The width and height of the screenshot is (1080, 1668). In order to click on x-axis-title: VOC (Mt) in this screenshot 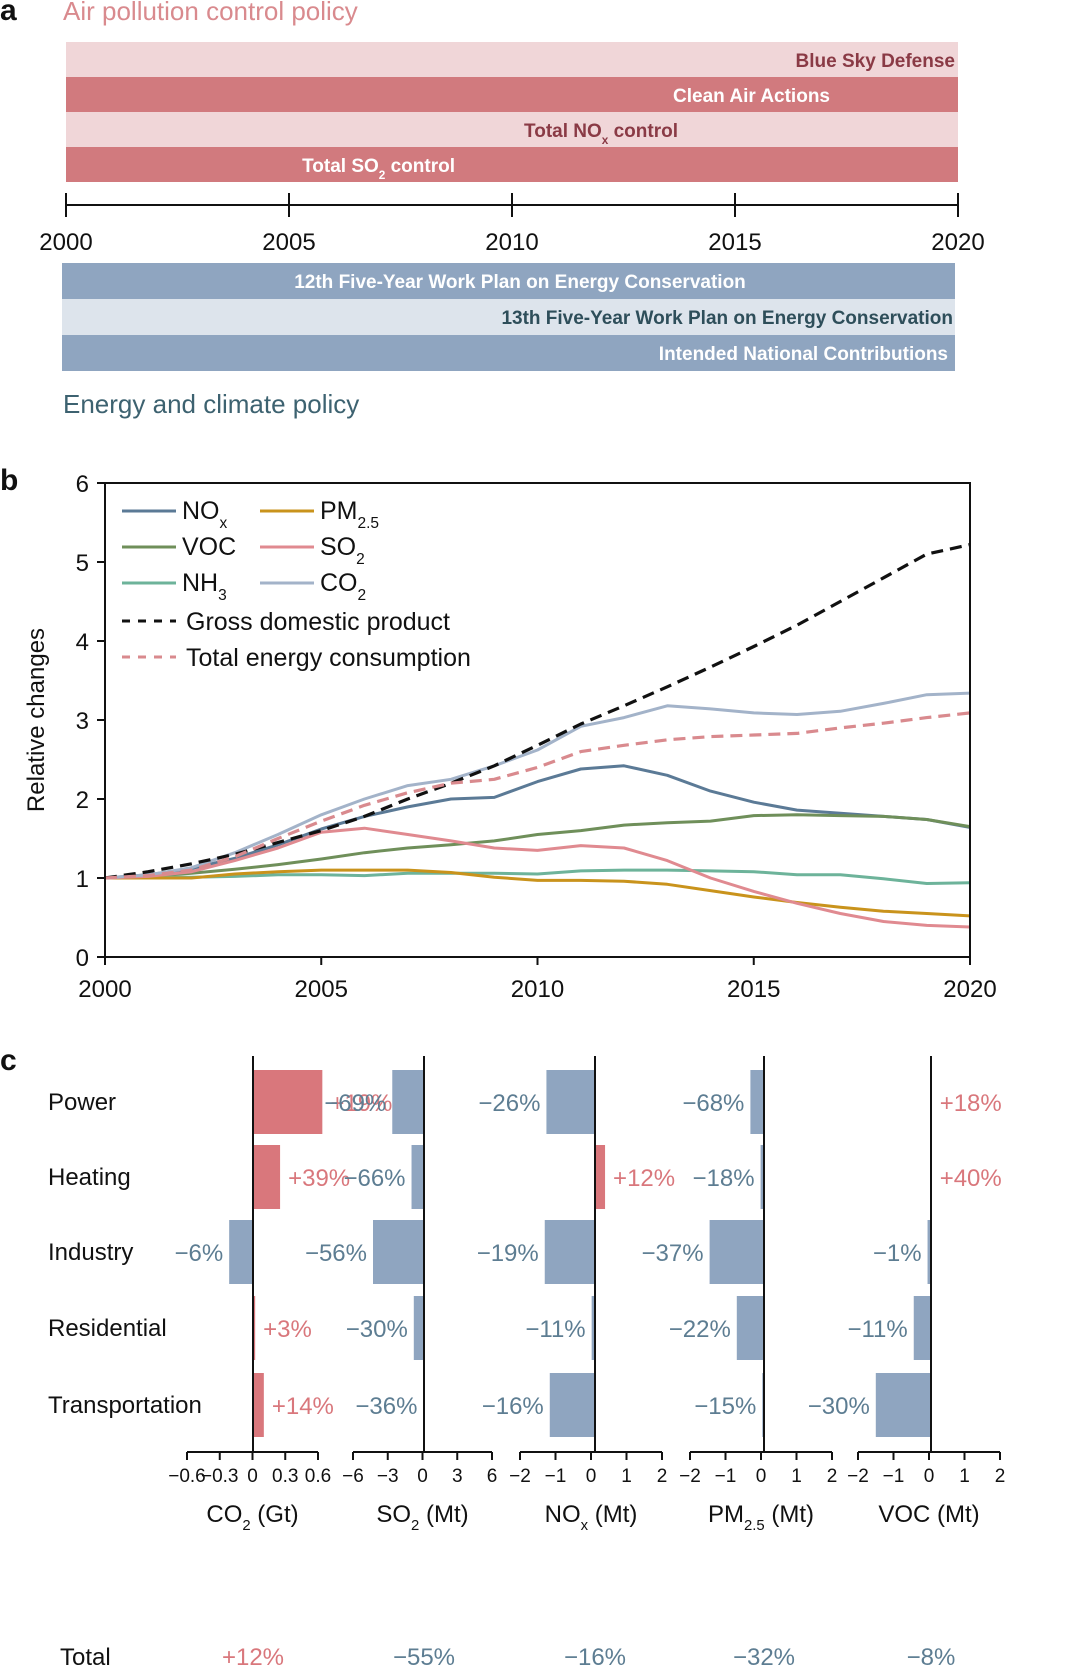, I will do `click(928, 1514)`.